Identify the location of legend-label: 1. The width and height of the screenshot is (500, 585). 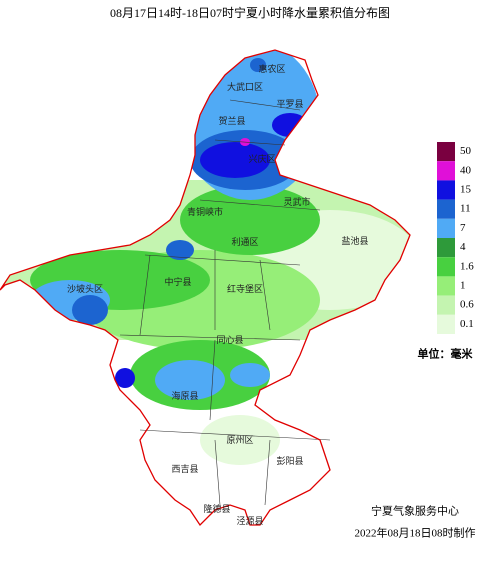
(463, 286).